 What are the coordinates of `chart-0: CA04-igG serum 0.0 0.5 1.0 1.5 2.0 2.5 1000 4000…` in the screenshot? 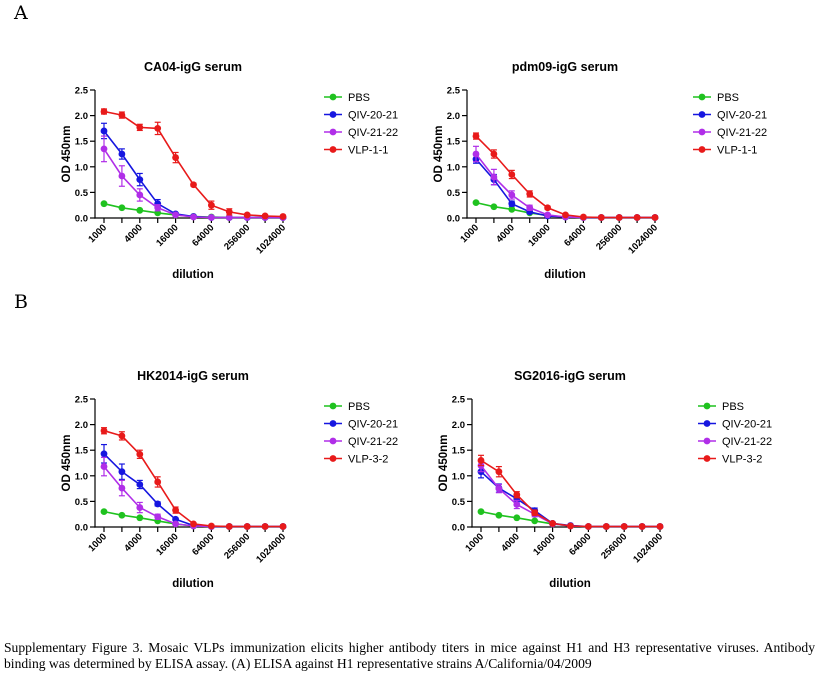 It's located at (229, 170).